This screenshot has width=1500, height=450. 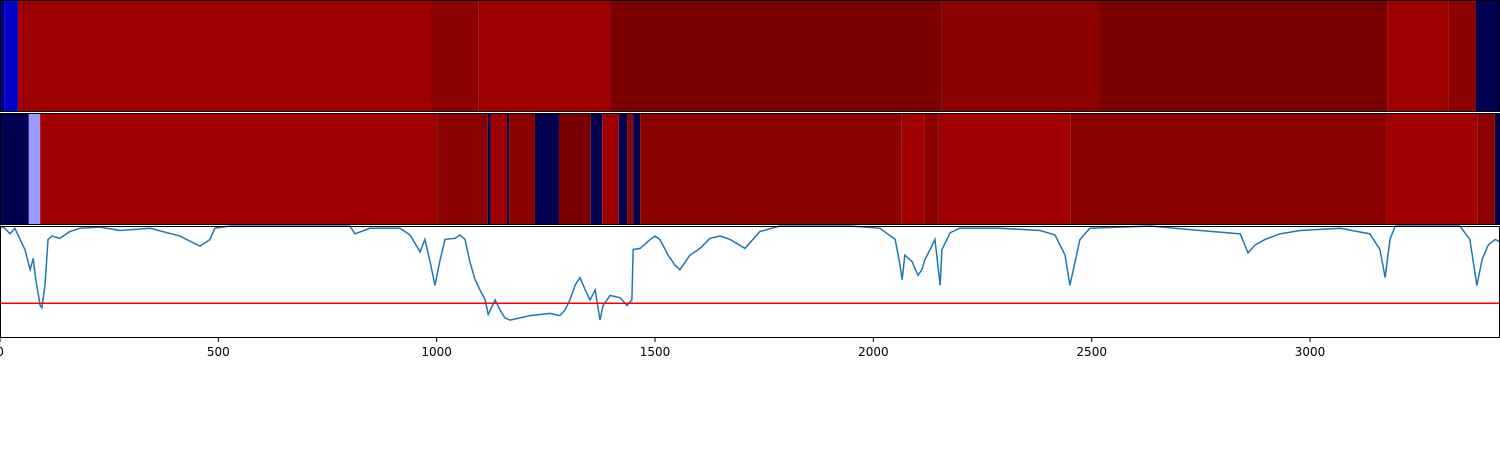 What do you see at coordinates (218, 352) in the screenshot?
I see `x-tick-label: 500` at bounding box center [218, 352].